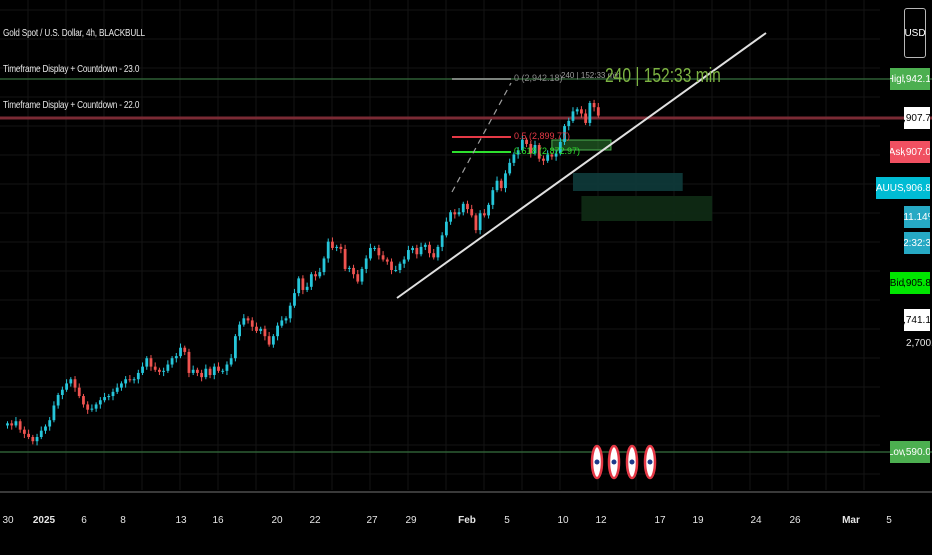  Describe the element at coordinates (71, 105) in the screenshot. I see `indicator-legend-2: Timeframe Display + Countdown - 22.0` at that location.